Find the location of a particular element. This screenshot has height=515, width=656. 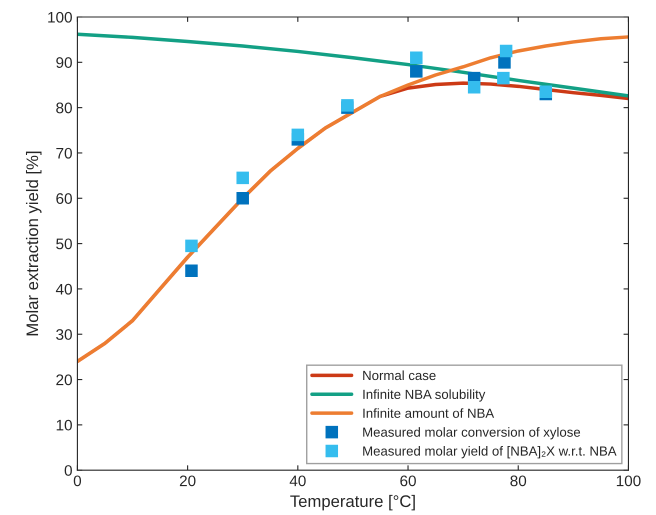

y-tick-label: 20 is located at coordinates (64, 380).